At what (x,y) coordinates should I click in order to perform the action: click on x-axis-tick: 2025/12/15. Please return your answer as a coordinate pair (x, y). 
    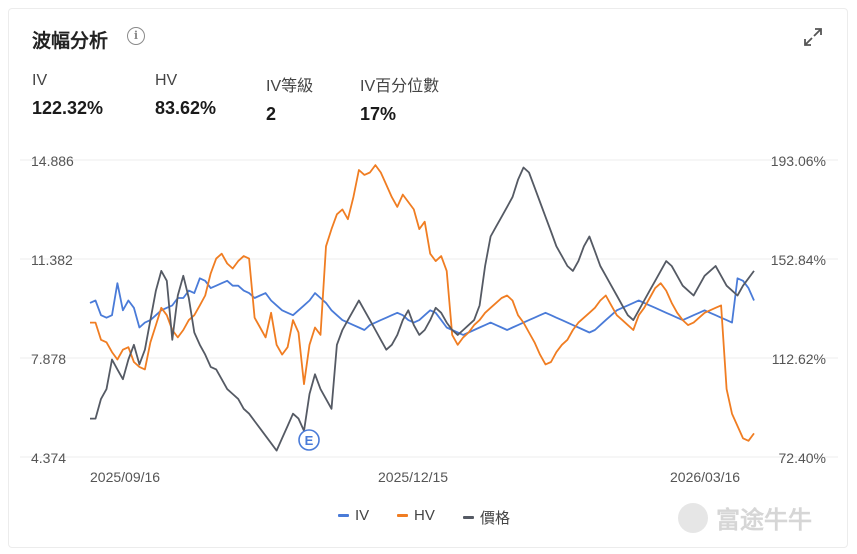
    Looking at the image, I should click on (413, 477).